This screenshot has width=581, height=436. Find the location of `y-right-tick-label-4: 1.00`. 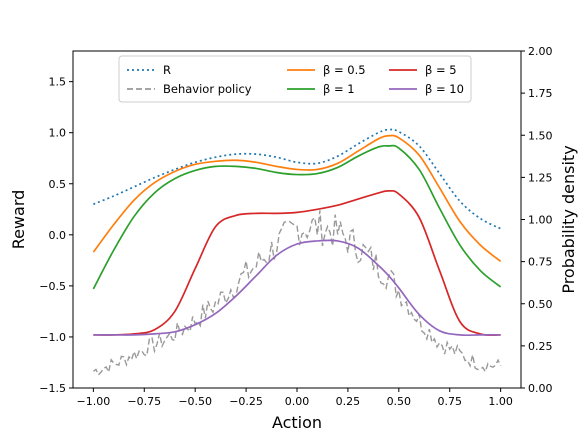

y-right-tick-label-4: 1.00 is located at coordinates (540, 220).